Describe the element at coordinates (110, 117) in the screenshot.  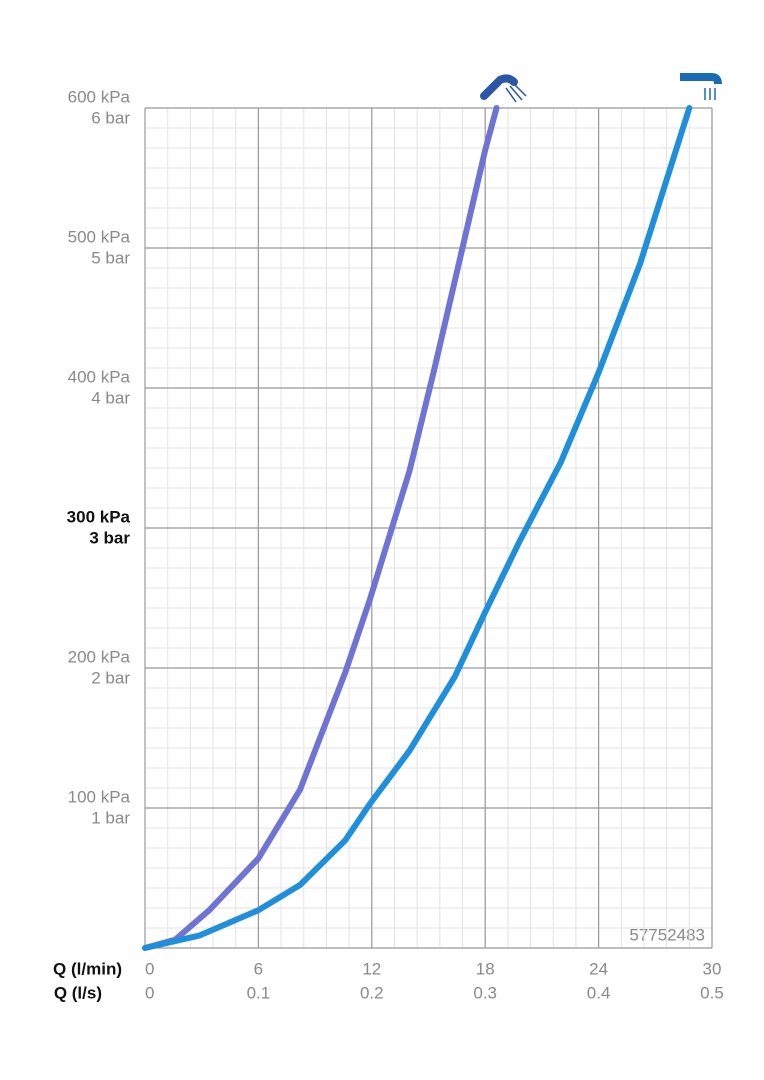
I see `y-tick-bar-label: 6 bar` at that location.